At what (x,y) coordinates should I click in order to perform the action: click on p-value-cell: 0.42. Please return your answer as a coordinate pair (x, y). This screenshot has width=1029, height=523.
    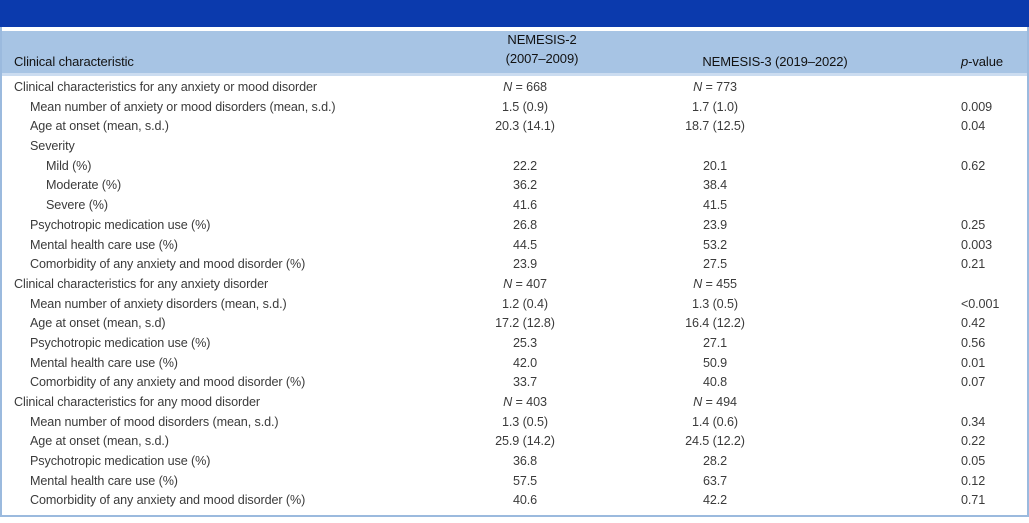
    Looking at the image, I should click on (973, 323).